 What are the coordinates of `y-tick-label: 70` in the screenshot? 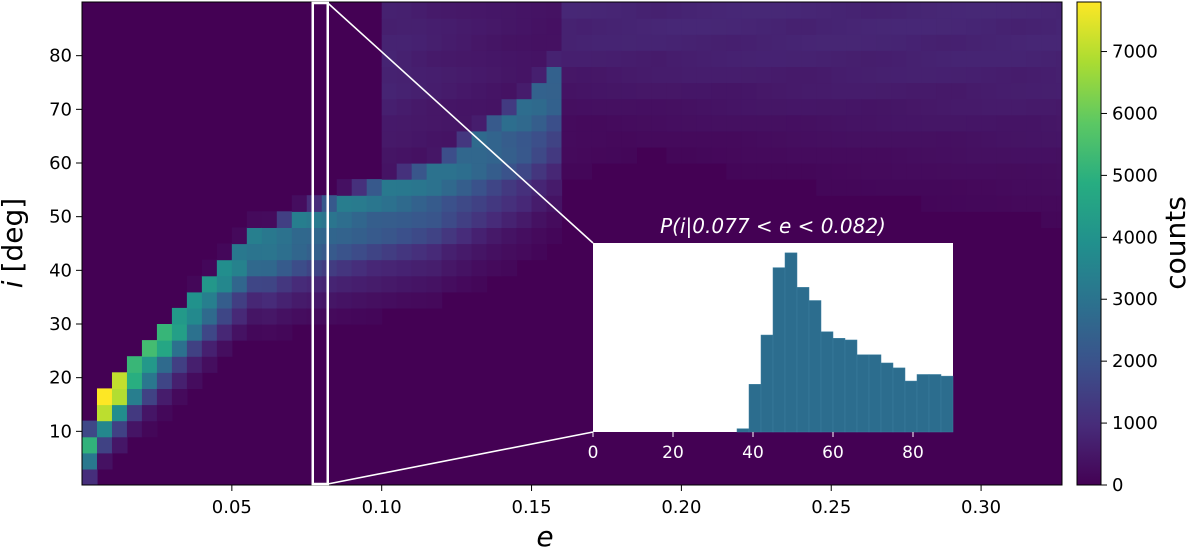 It's located at (60, 109).